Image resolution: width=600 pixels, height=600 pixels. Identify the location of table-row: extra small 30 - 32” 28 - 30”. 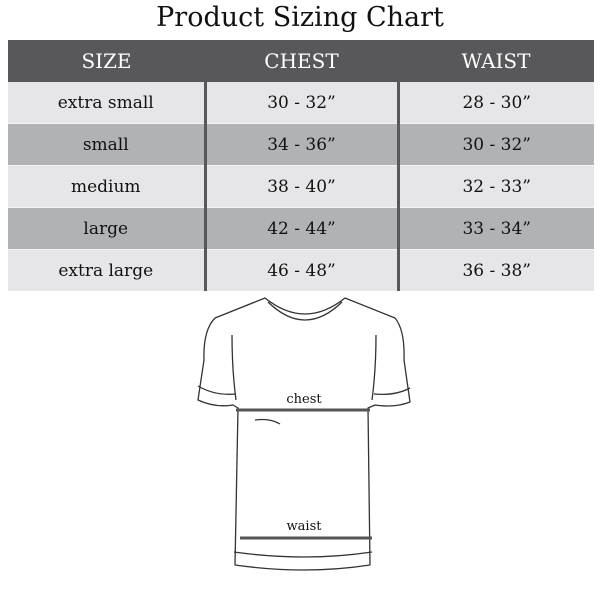
(301, 103).